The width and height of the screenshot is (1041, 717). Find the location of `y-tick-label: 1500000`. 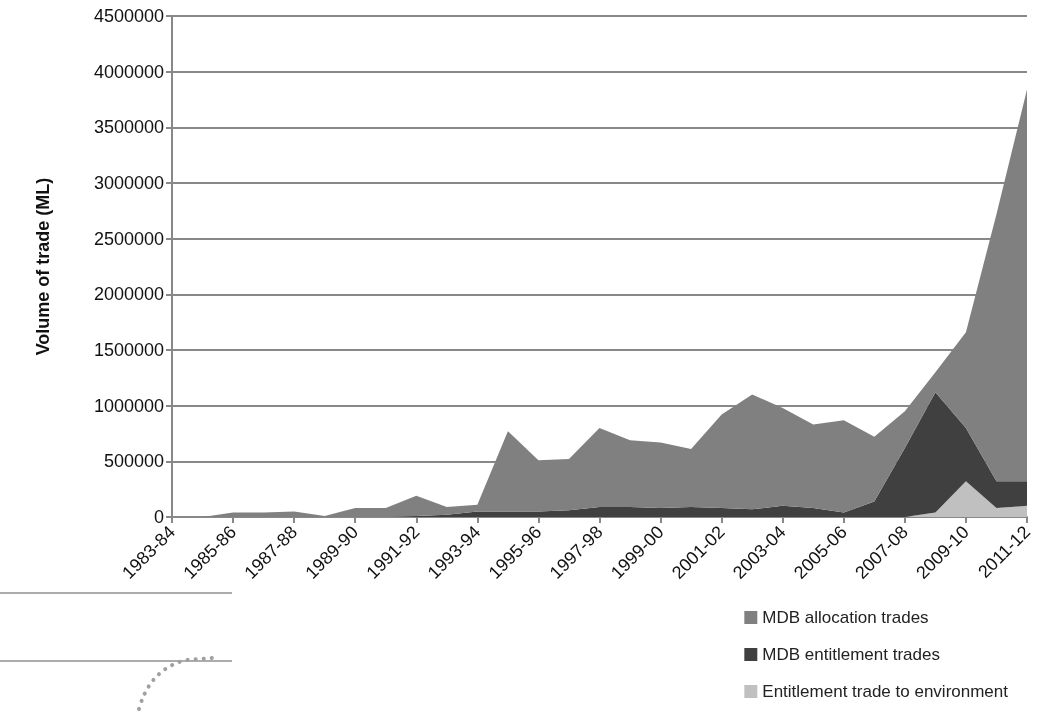

y-tick-label: 1500000 is located at coordinates (128, 350).